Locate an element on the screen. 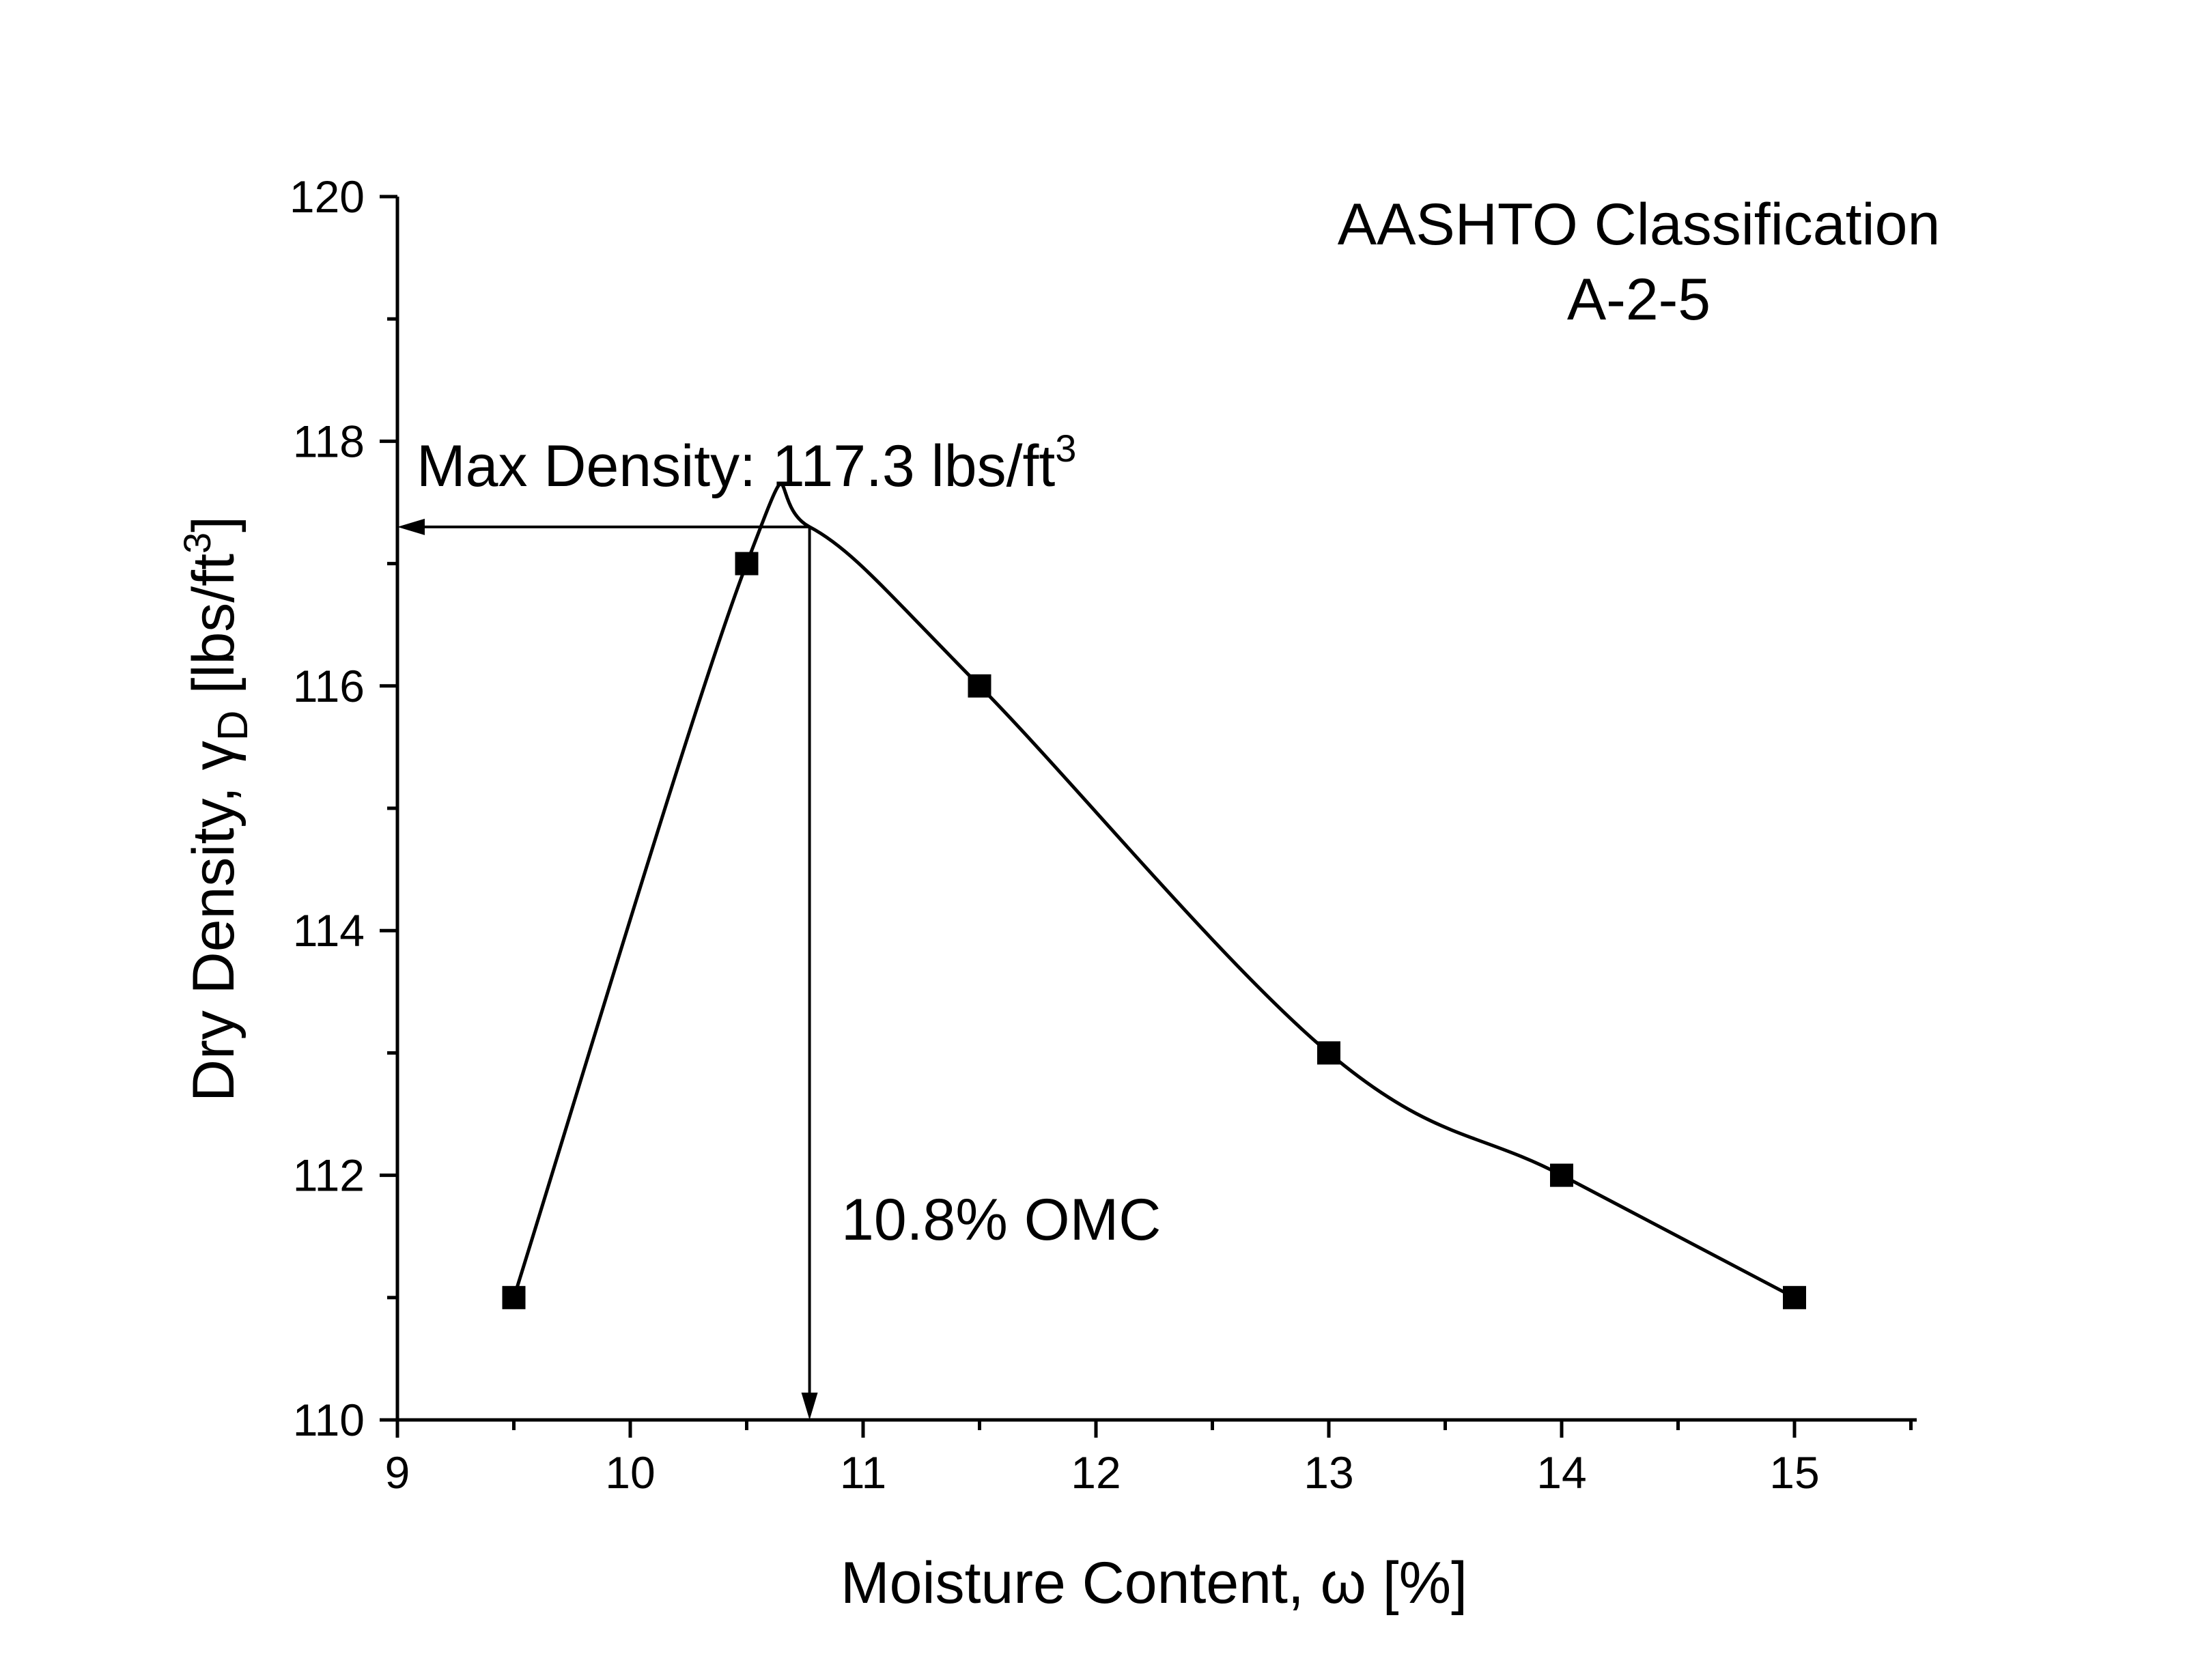 This screenshot has height=1680, width=2196. x-tick-label: 15 is located at coordinates (1794, 1472).